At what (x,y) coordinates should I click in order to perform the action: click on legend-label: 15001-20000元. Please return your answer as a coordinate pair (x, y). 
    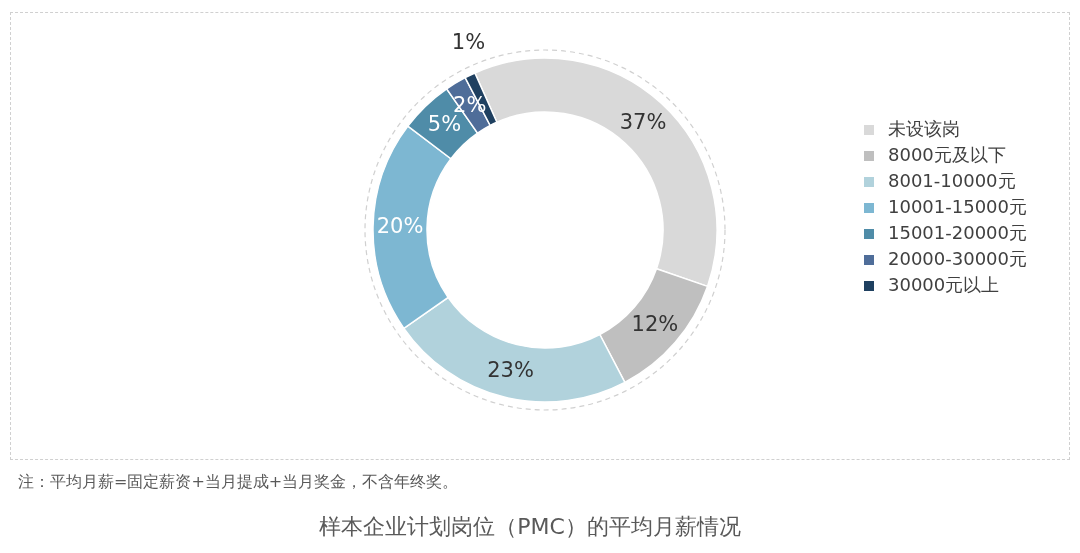
    Looking at the image, I should click on (958, 232).